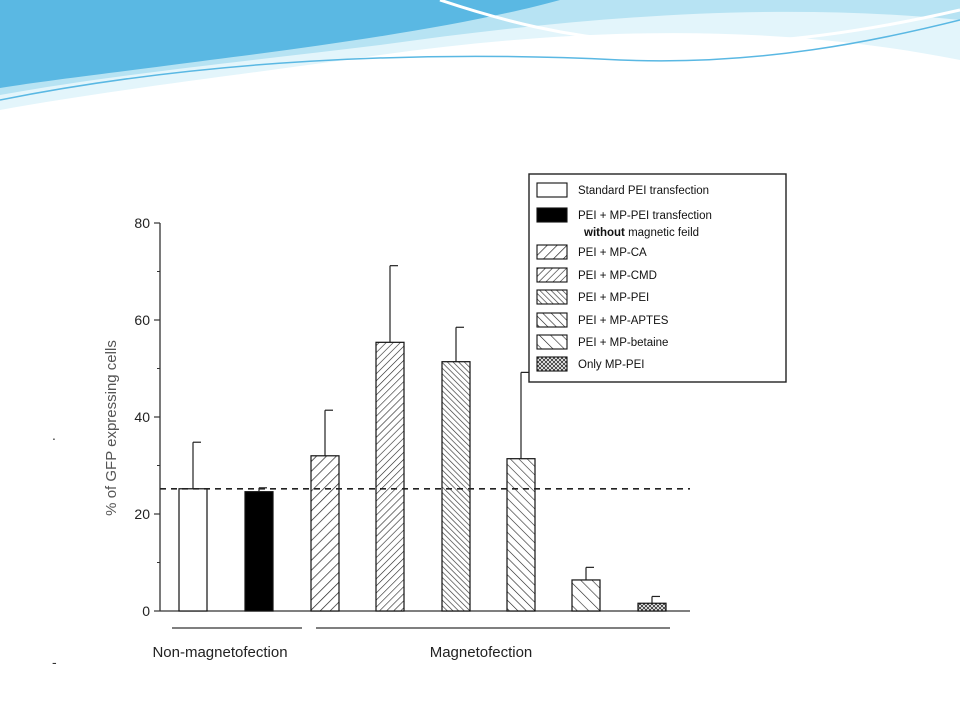 The image size is (960, 720). Describe the element at coordinates (623, 343) in the screenshot. I see `legend-entry-label: PEI + MP-betaine` at that location.